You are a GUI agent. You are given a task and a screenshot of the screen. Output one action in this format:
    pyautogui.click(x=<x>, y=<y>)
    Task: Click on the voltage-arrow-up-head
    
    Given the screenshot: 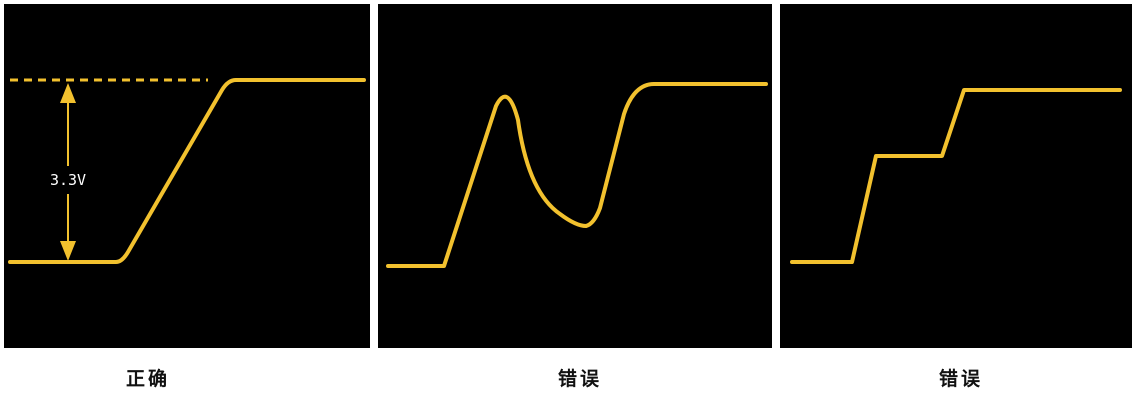 What is the action you would take?
    pyautogui.click(x=68, y=93)
    